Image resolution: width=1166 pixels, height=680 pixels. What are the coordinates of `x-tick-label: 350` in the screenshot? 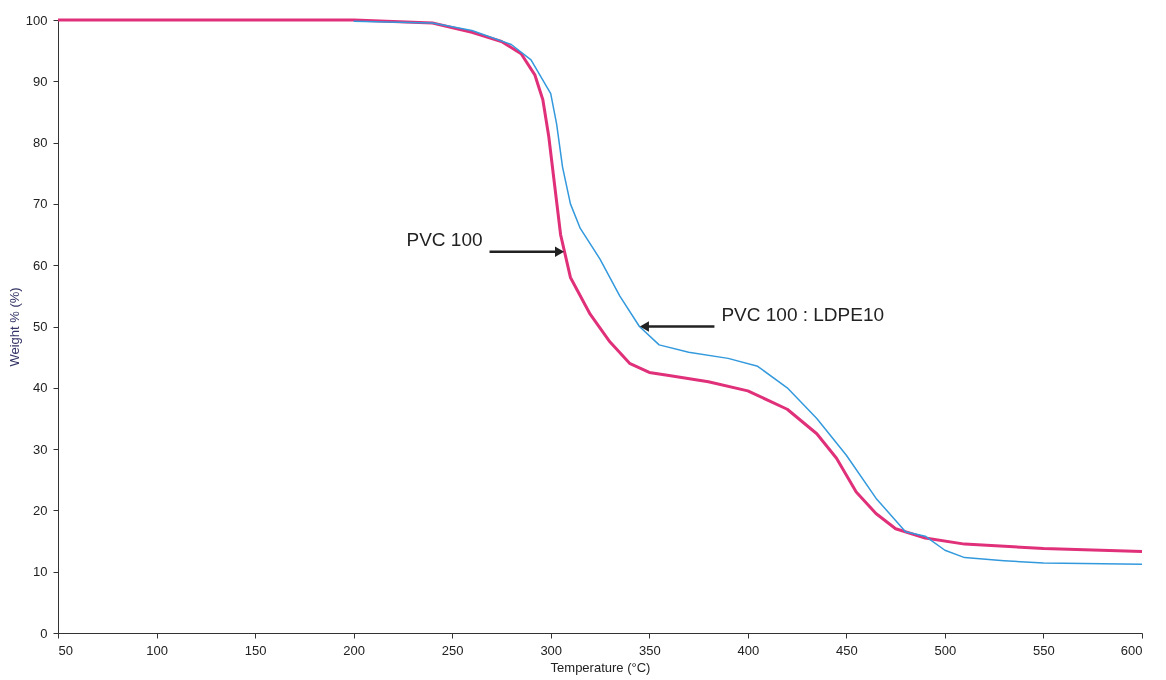 It's located at (649, 650).